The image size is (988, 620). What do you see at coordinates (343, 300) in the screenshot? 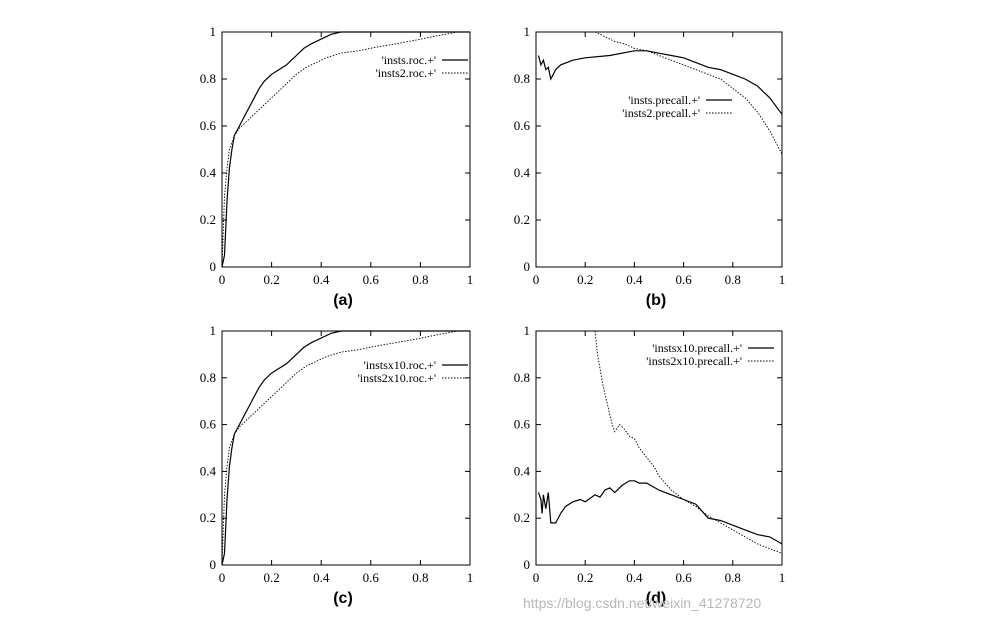
I see `panel-caption: (a)` at bounding box center [343, 300].